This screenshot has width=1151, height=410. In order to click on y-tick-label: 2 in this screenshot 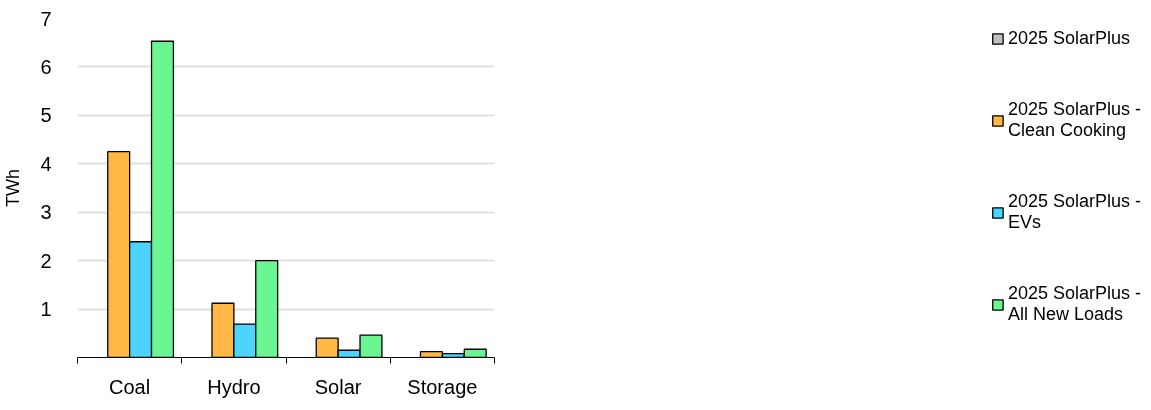, I will do `click(46, 260)`.